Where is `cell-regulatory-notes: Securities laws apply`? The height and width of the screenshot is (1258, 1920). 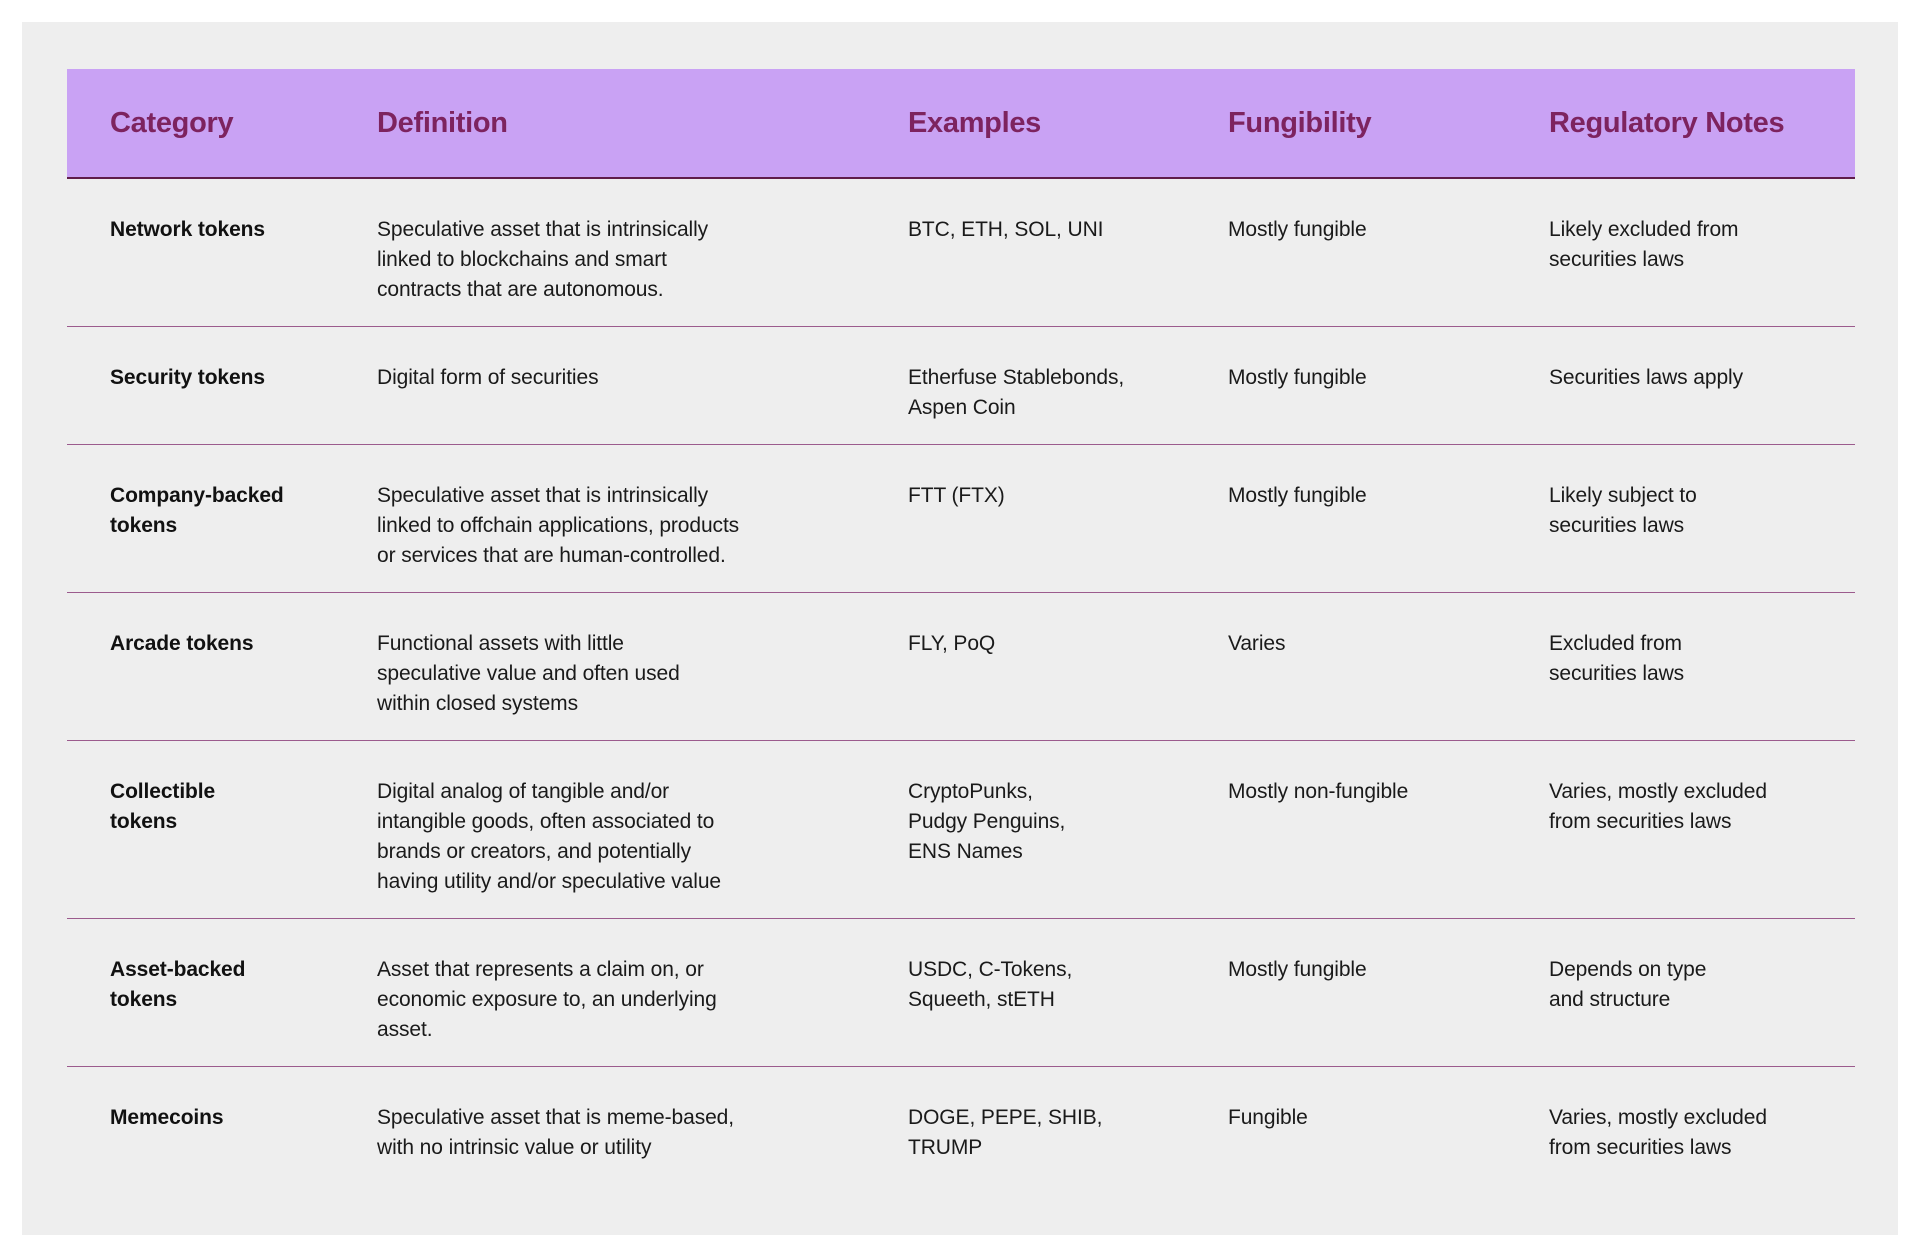 cell-regulatory-notes: Securities laws apply is located at coordinates (1646, 377).